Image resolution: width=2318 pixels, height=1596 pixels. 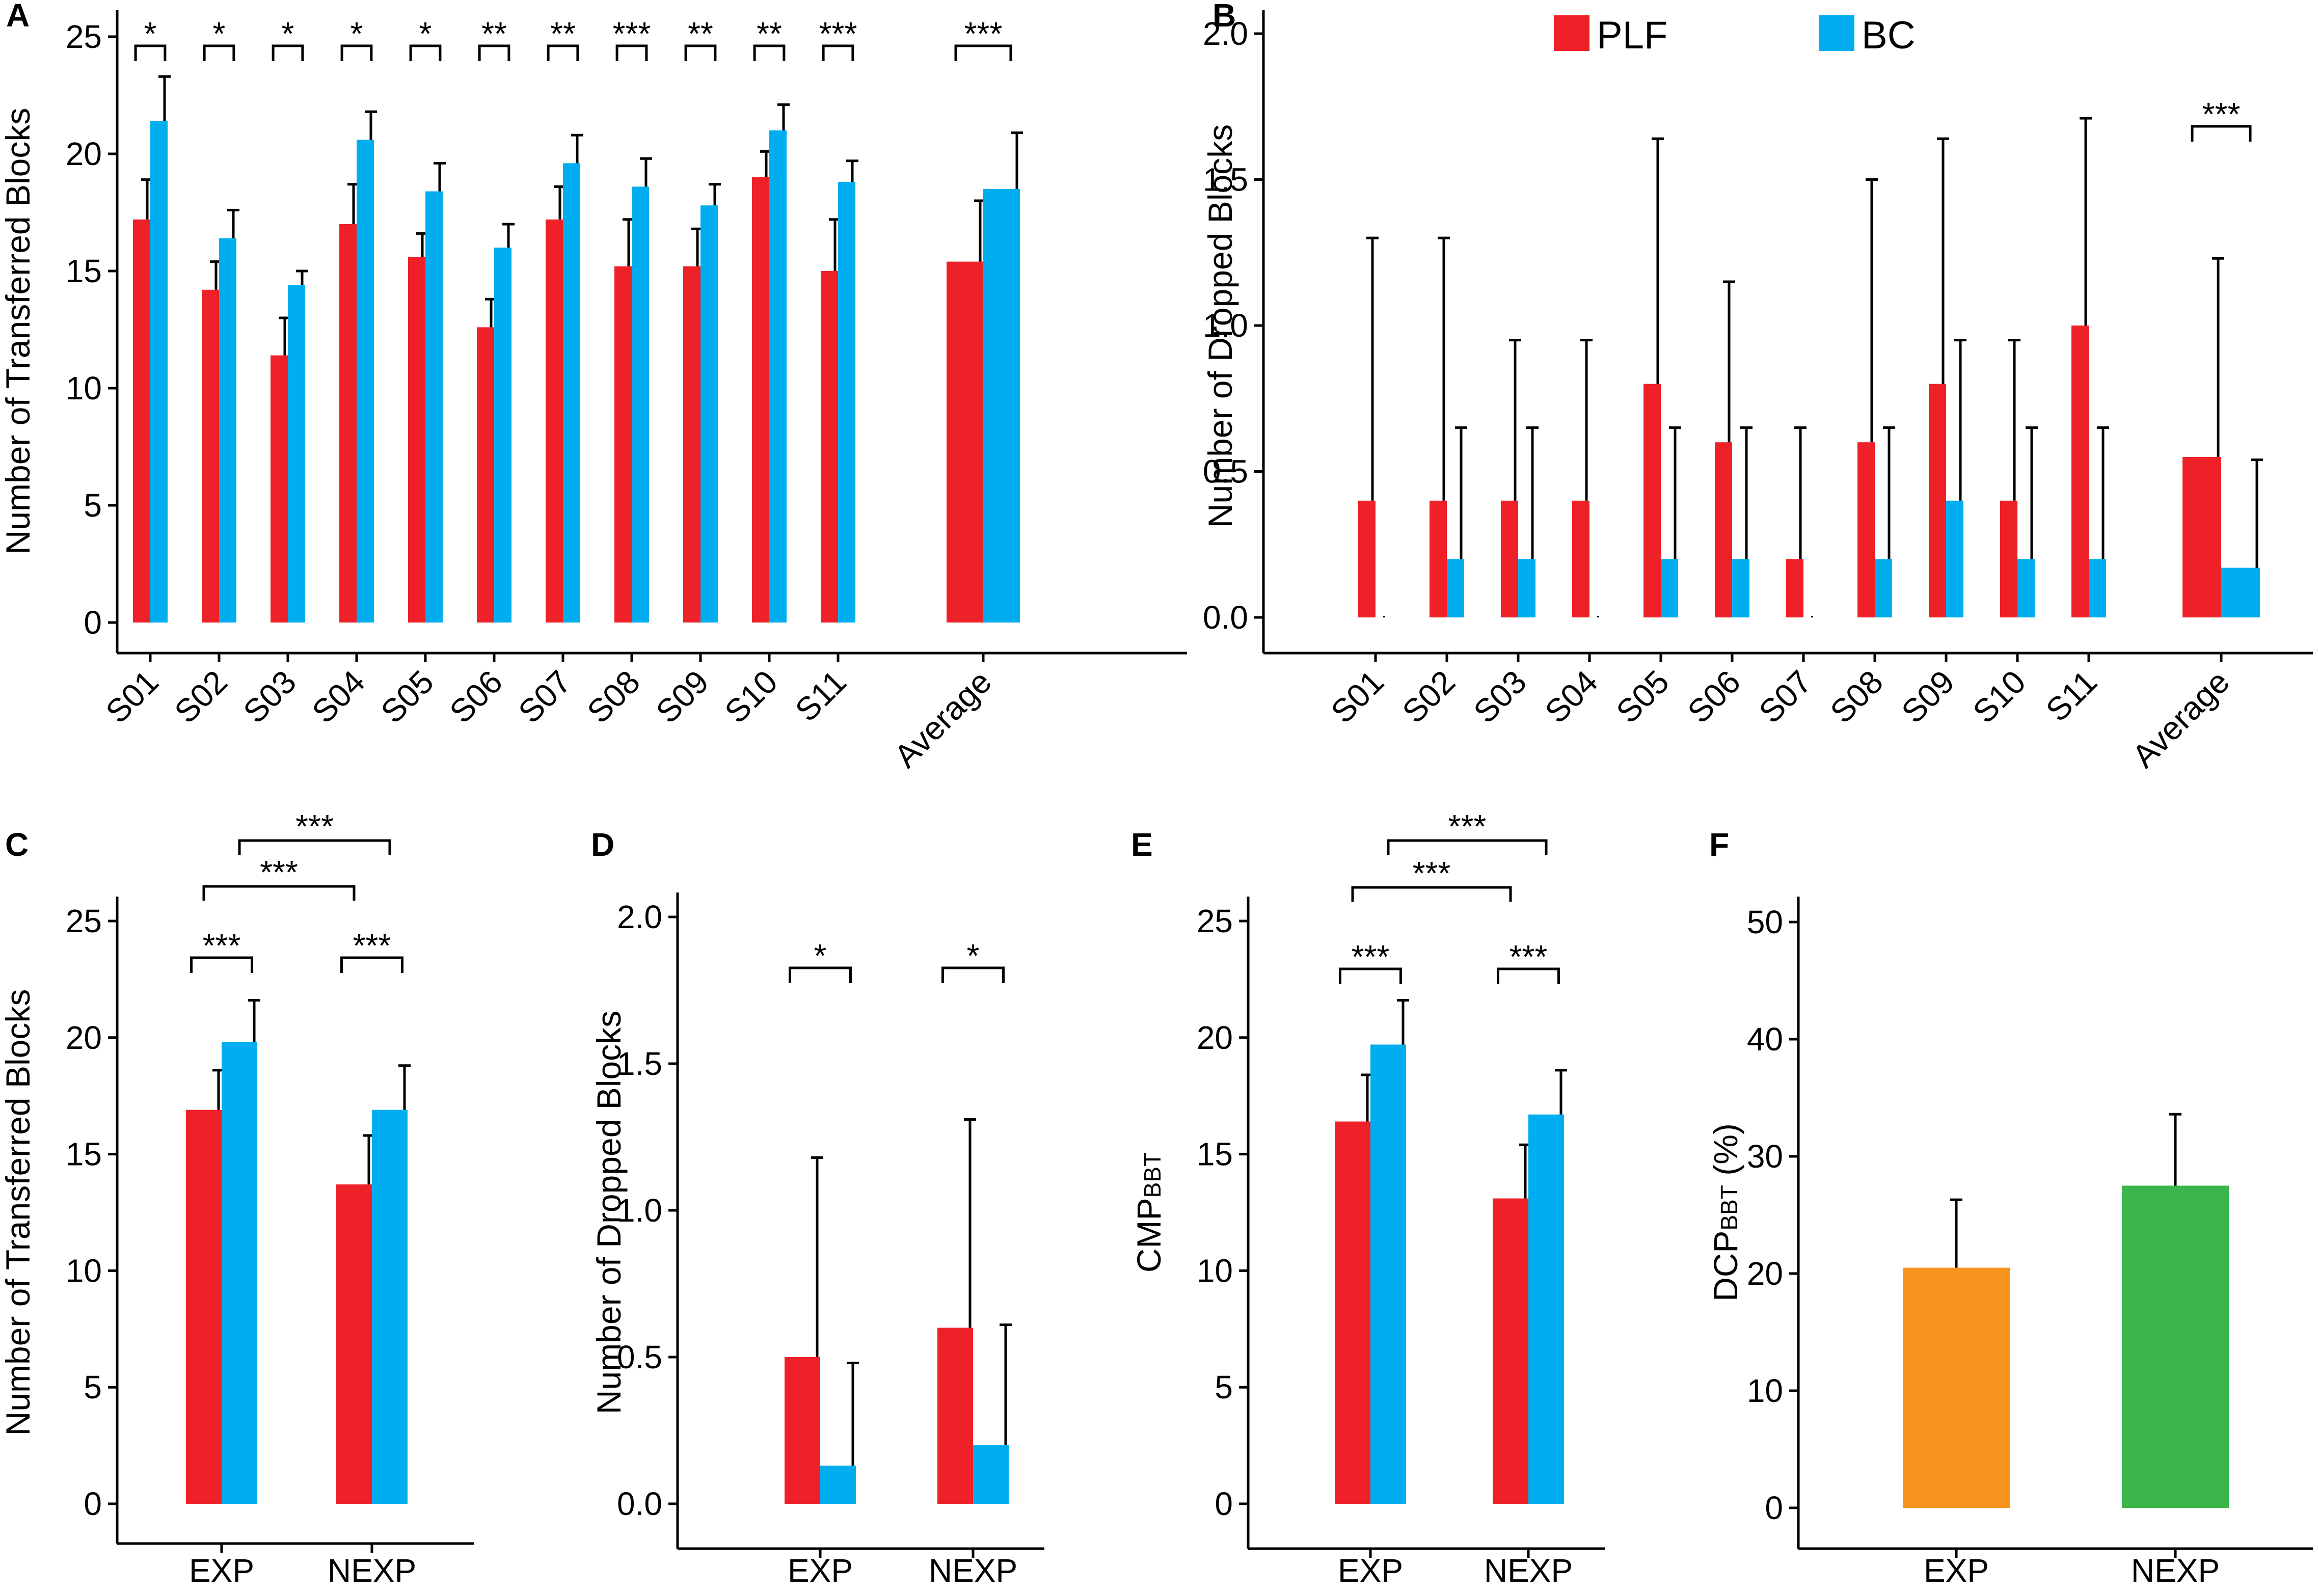 I want to click on panel-e: E 0 5 10 15 20 25 CMPBBT EXP *** NEXP *** *** ***, so click(x=1367, y=1198).